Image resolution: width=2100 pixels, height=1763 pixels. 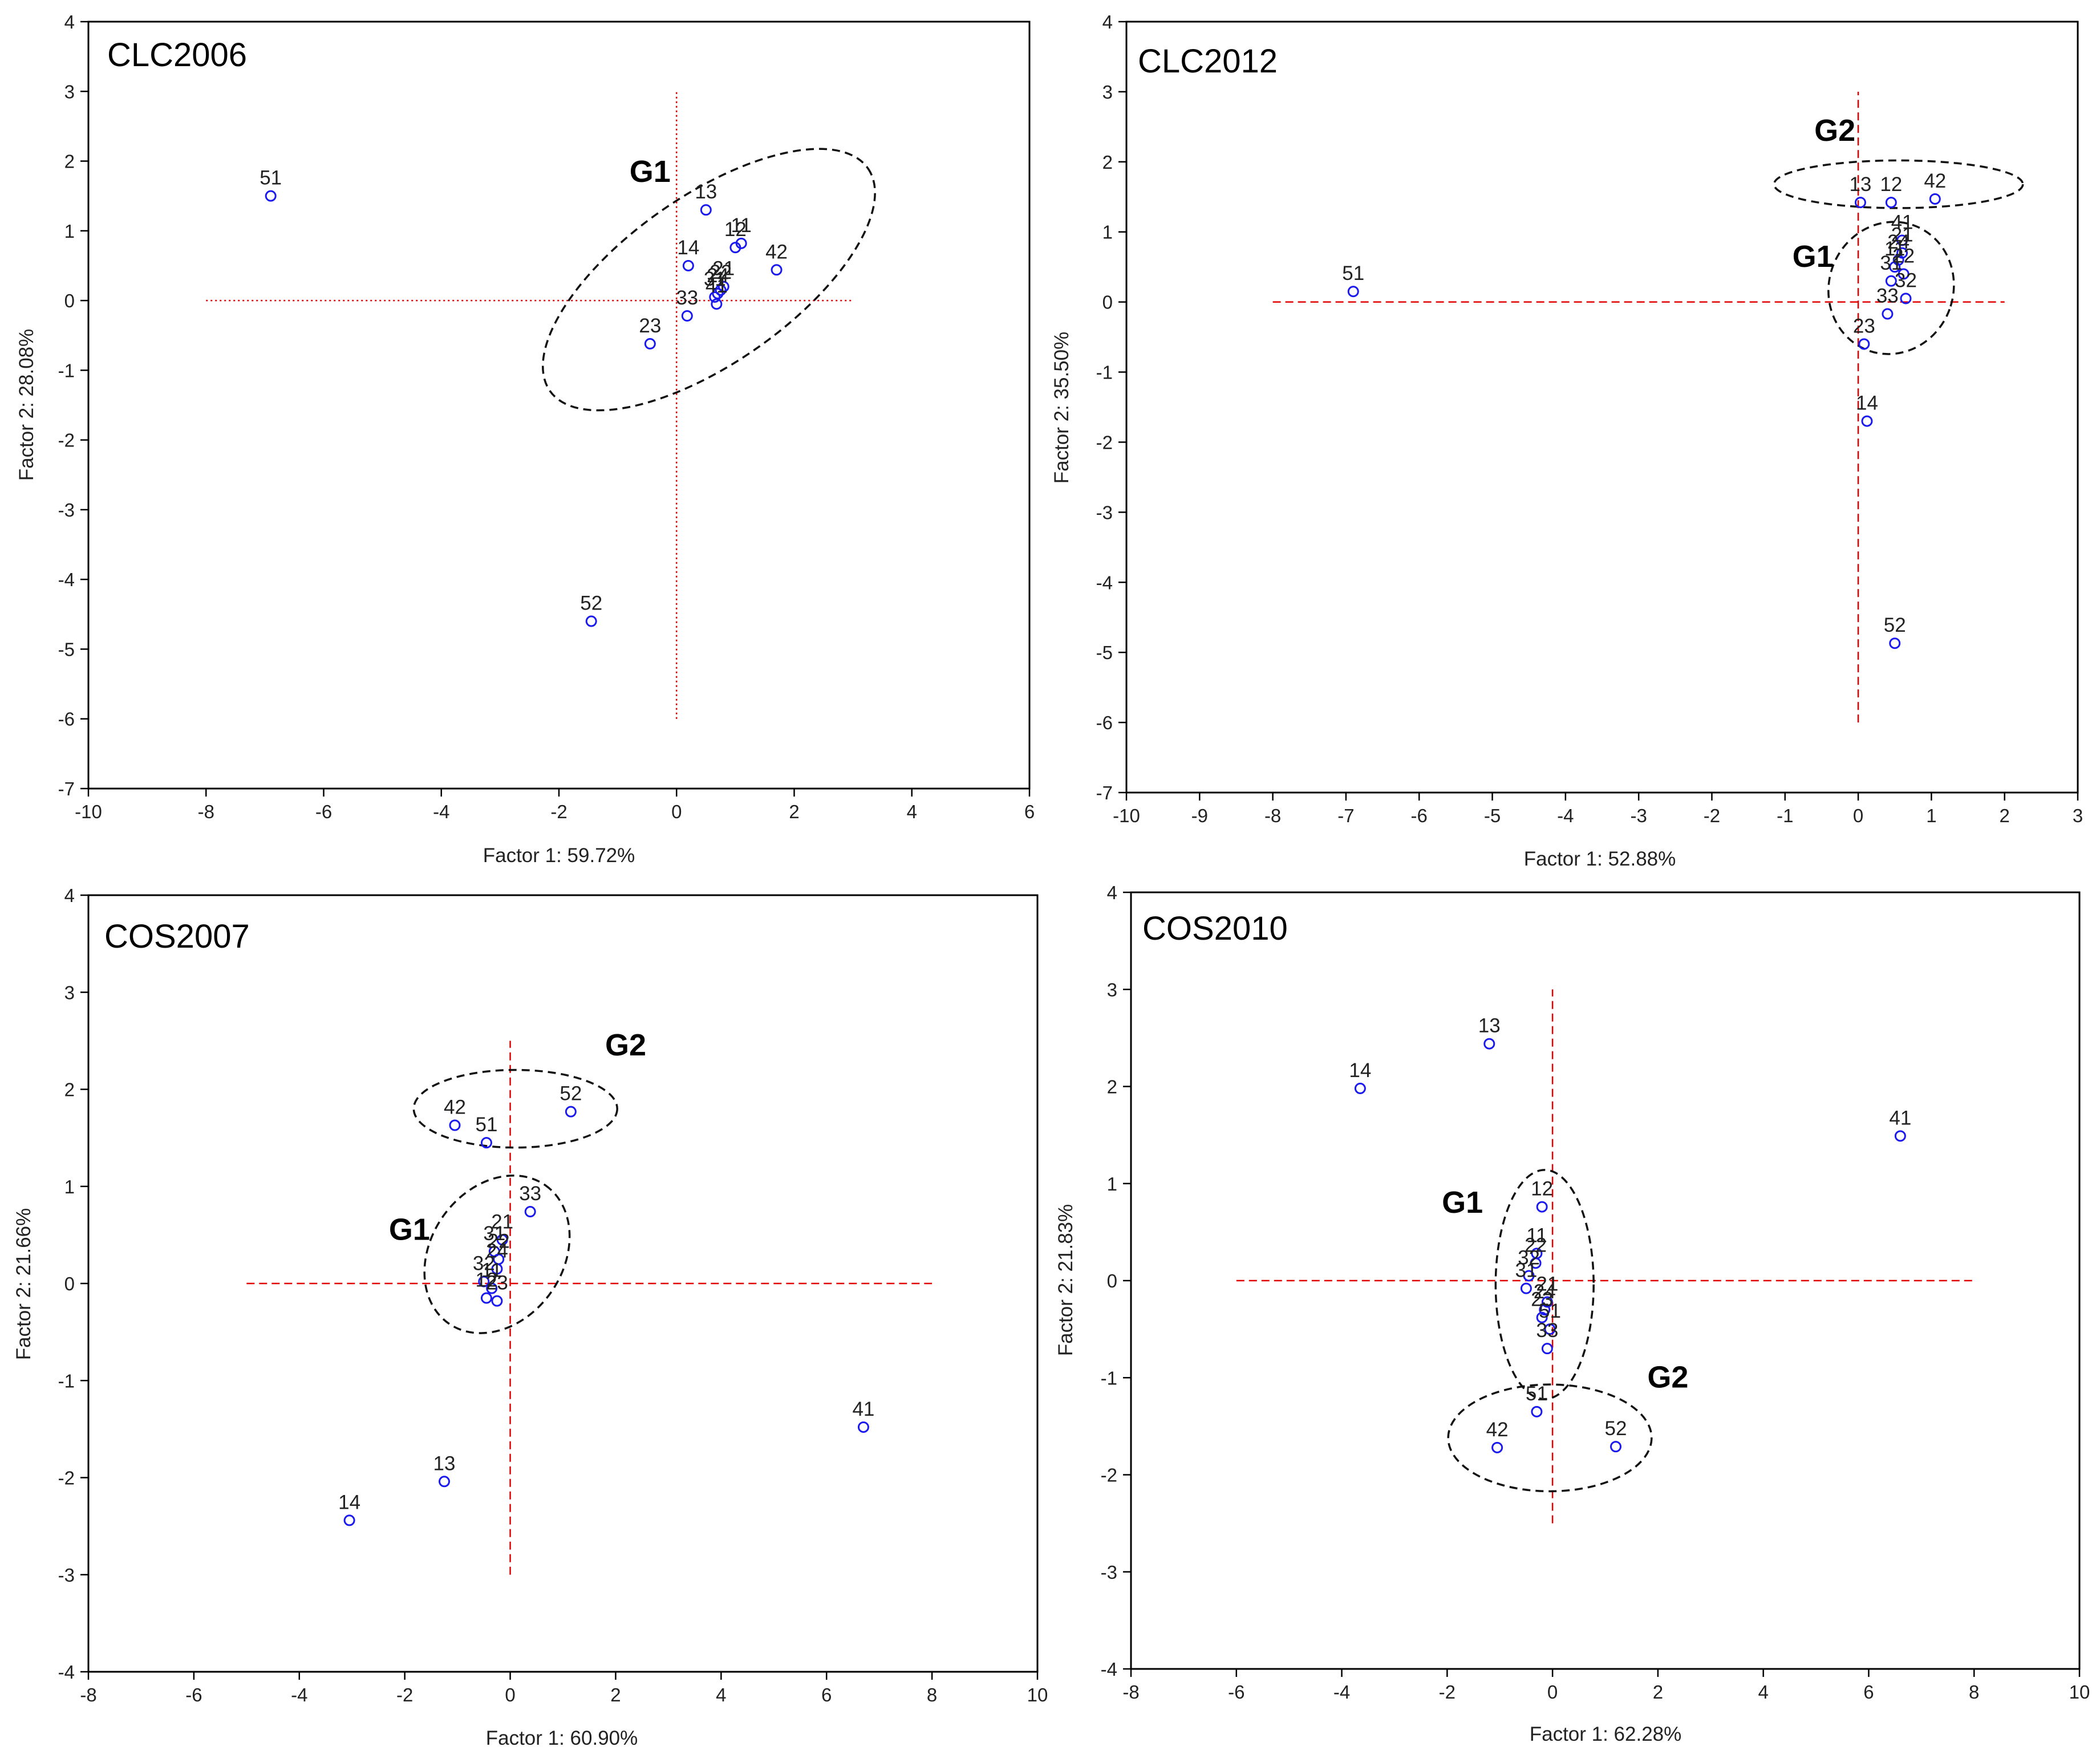 I want to click on x-tick-label: 3, so click(x=2078, y=815).